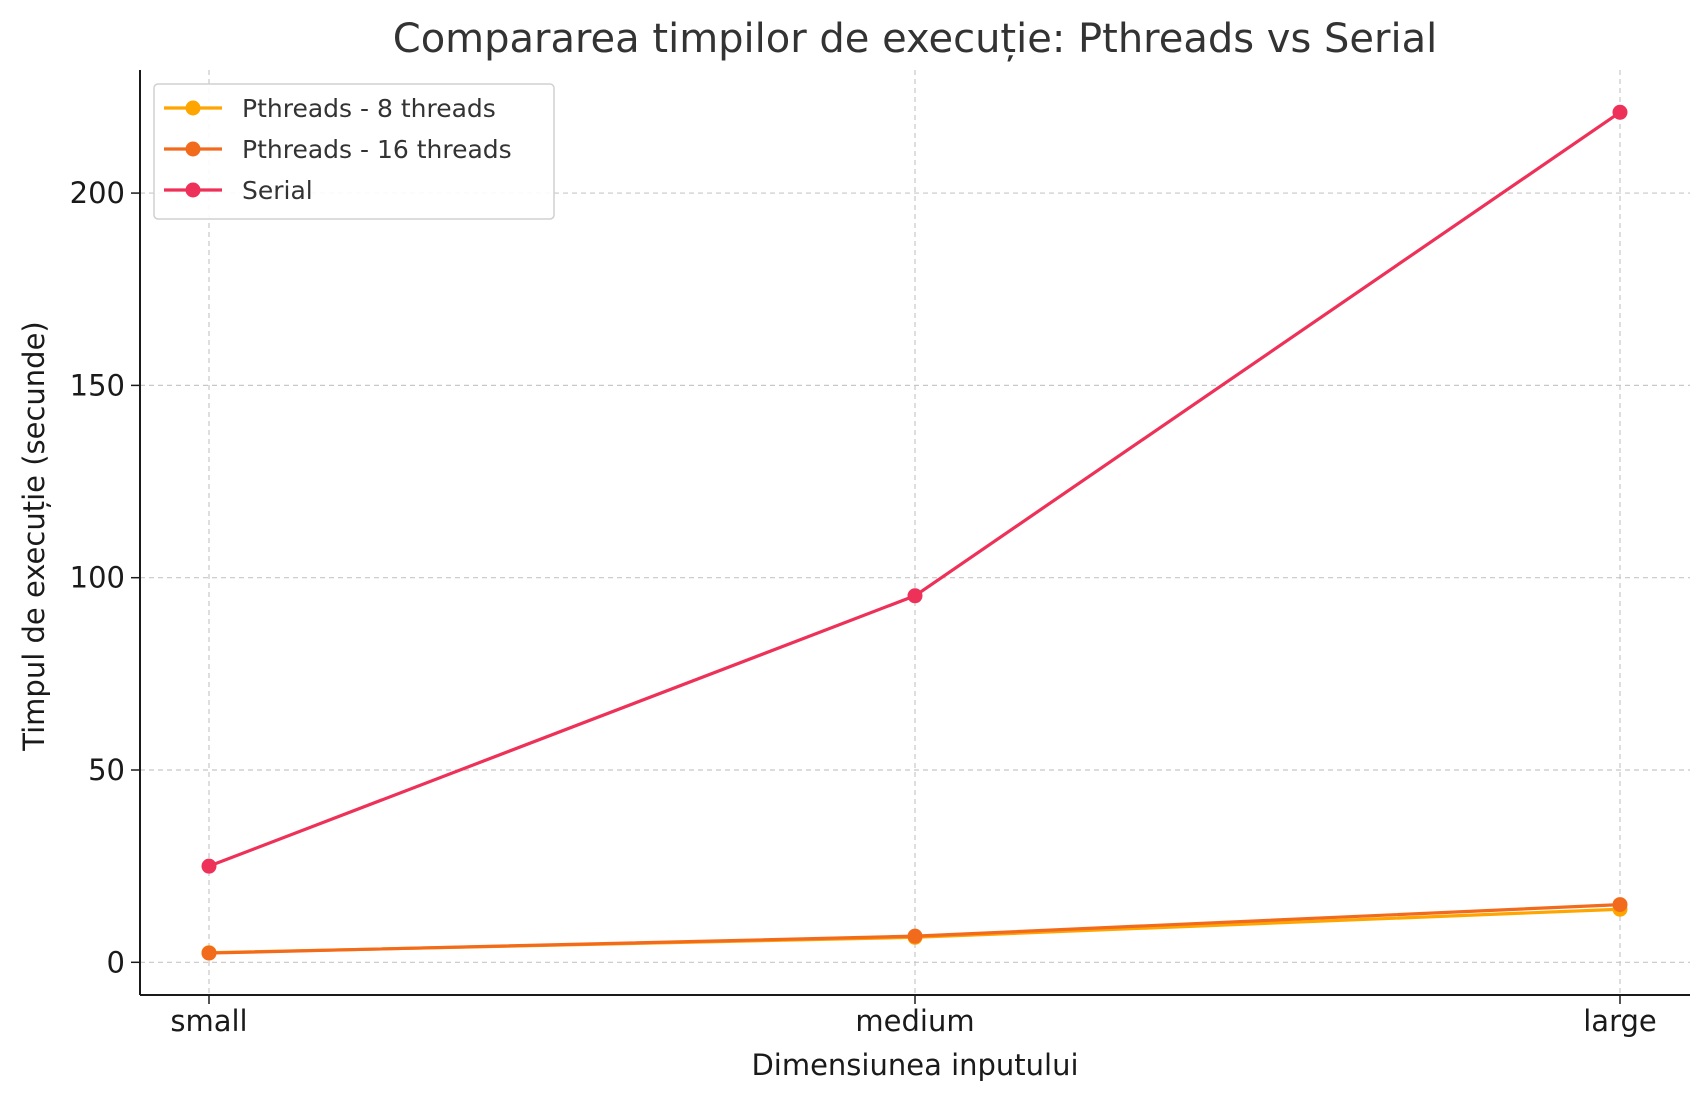 The height and width of the screenshot is (1101, 1708). Describe the element at coordinates (914, 1065) in the screenshot. I see `x-axis-label: Dimensiunea inputului` at that location.